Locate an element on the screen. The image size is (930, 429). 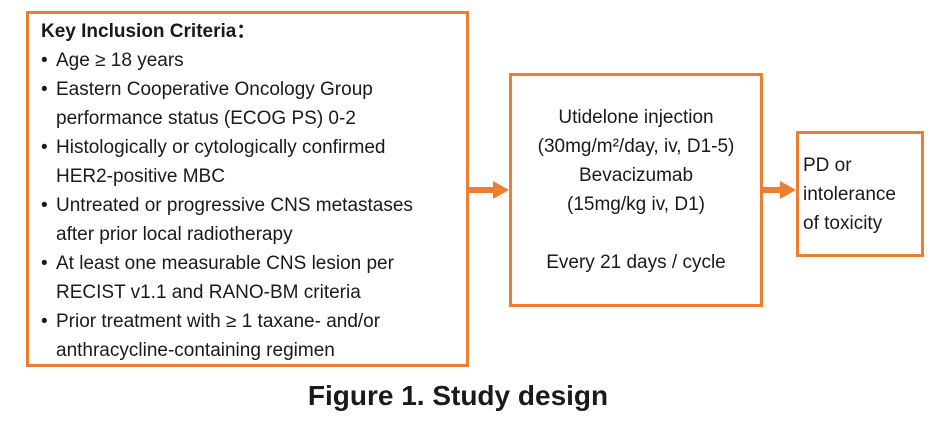
treatment-line: Bevacizumab is located at coordinates (636, 175).